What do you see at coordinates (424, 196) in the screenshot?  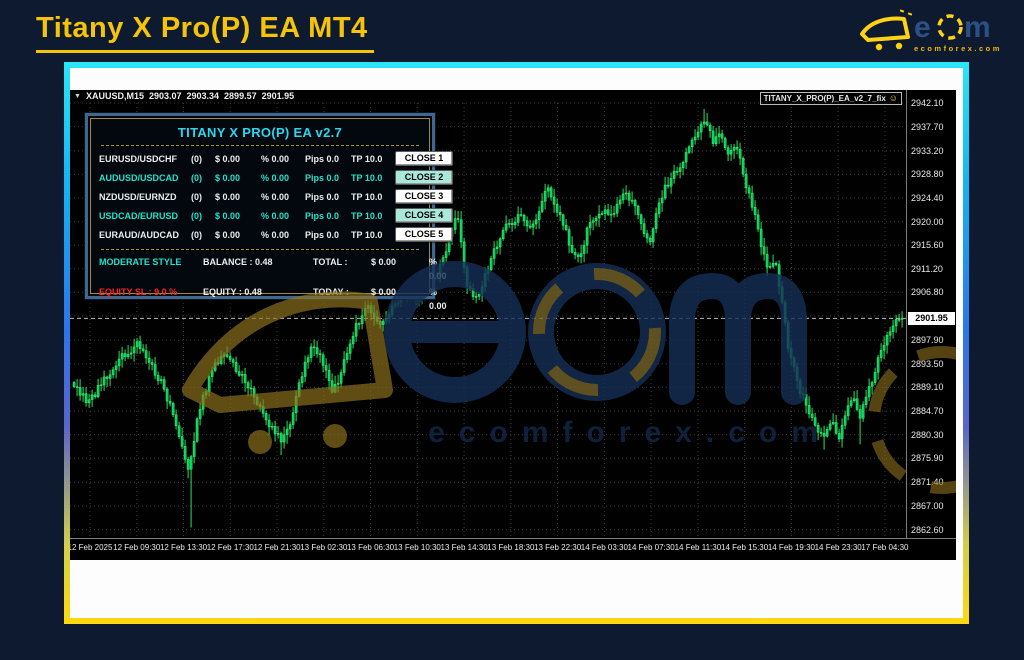 I see `close-button: CLOSE 3` at bounding box center [424, 196].